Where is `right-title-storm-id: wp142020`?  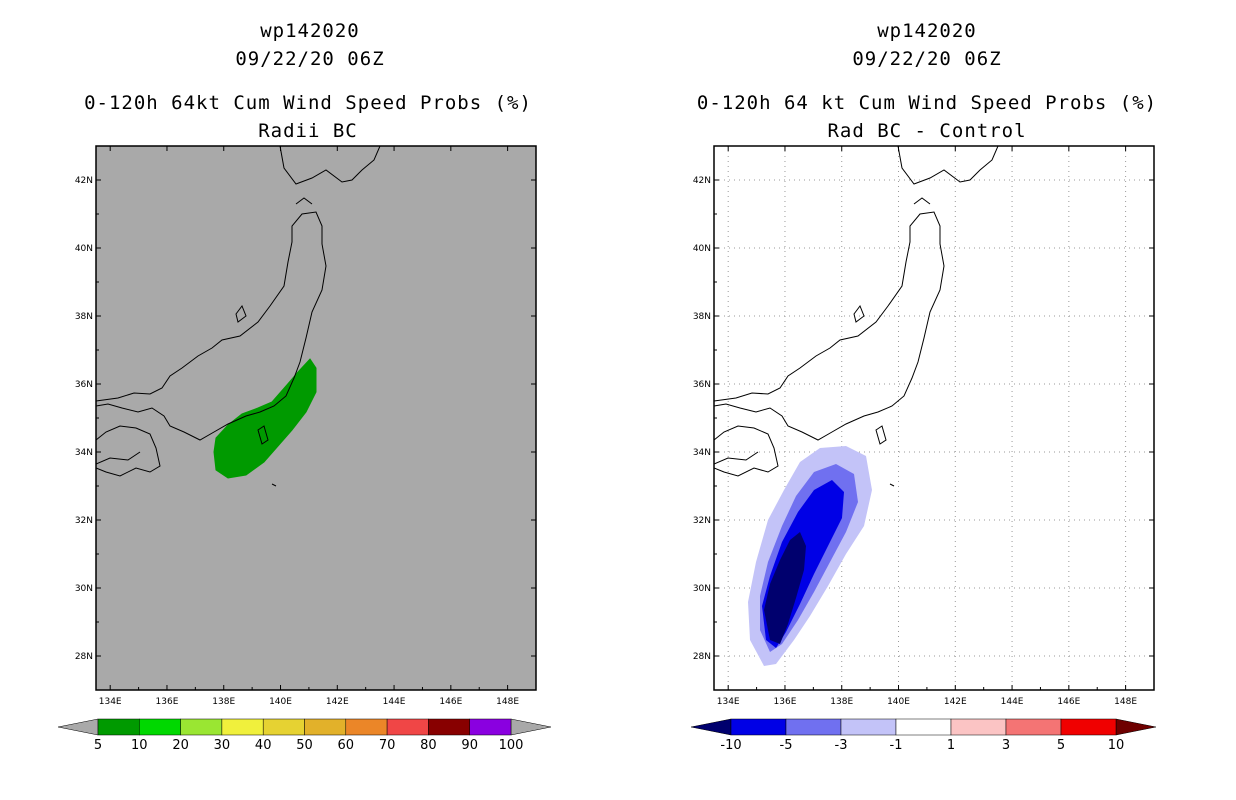
right-title-storm-id: wp142020 is located at coordinates (927, 31).